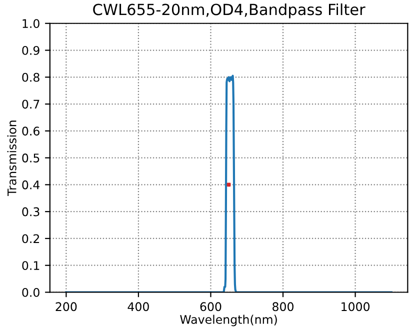 The height and width of the screenshot is (334, 416). What do you see at coordinates (228, 320) in the screenshot?
I see `x-axis-title: Wavelength(nm)` at bounding box center [228, 320].